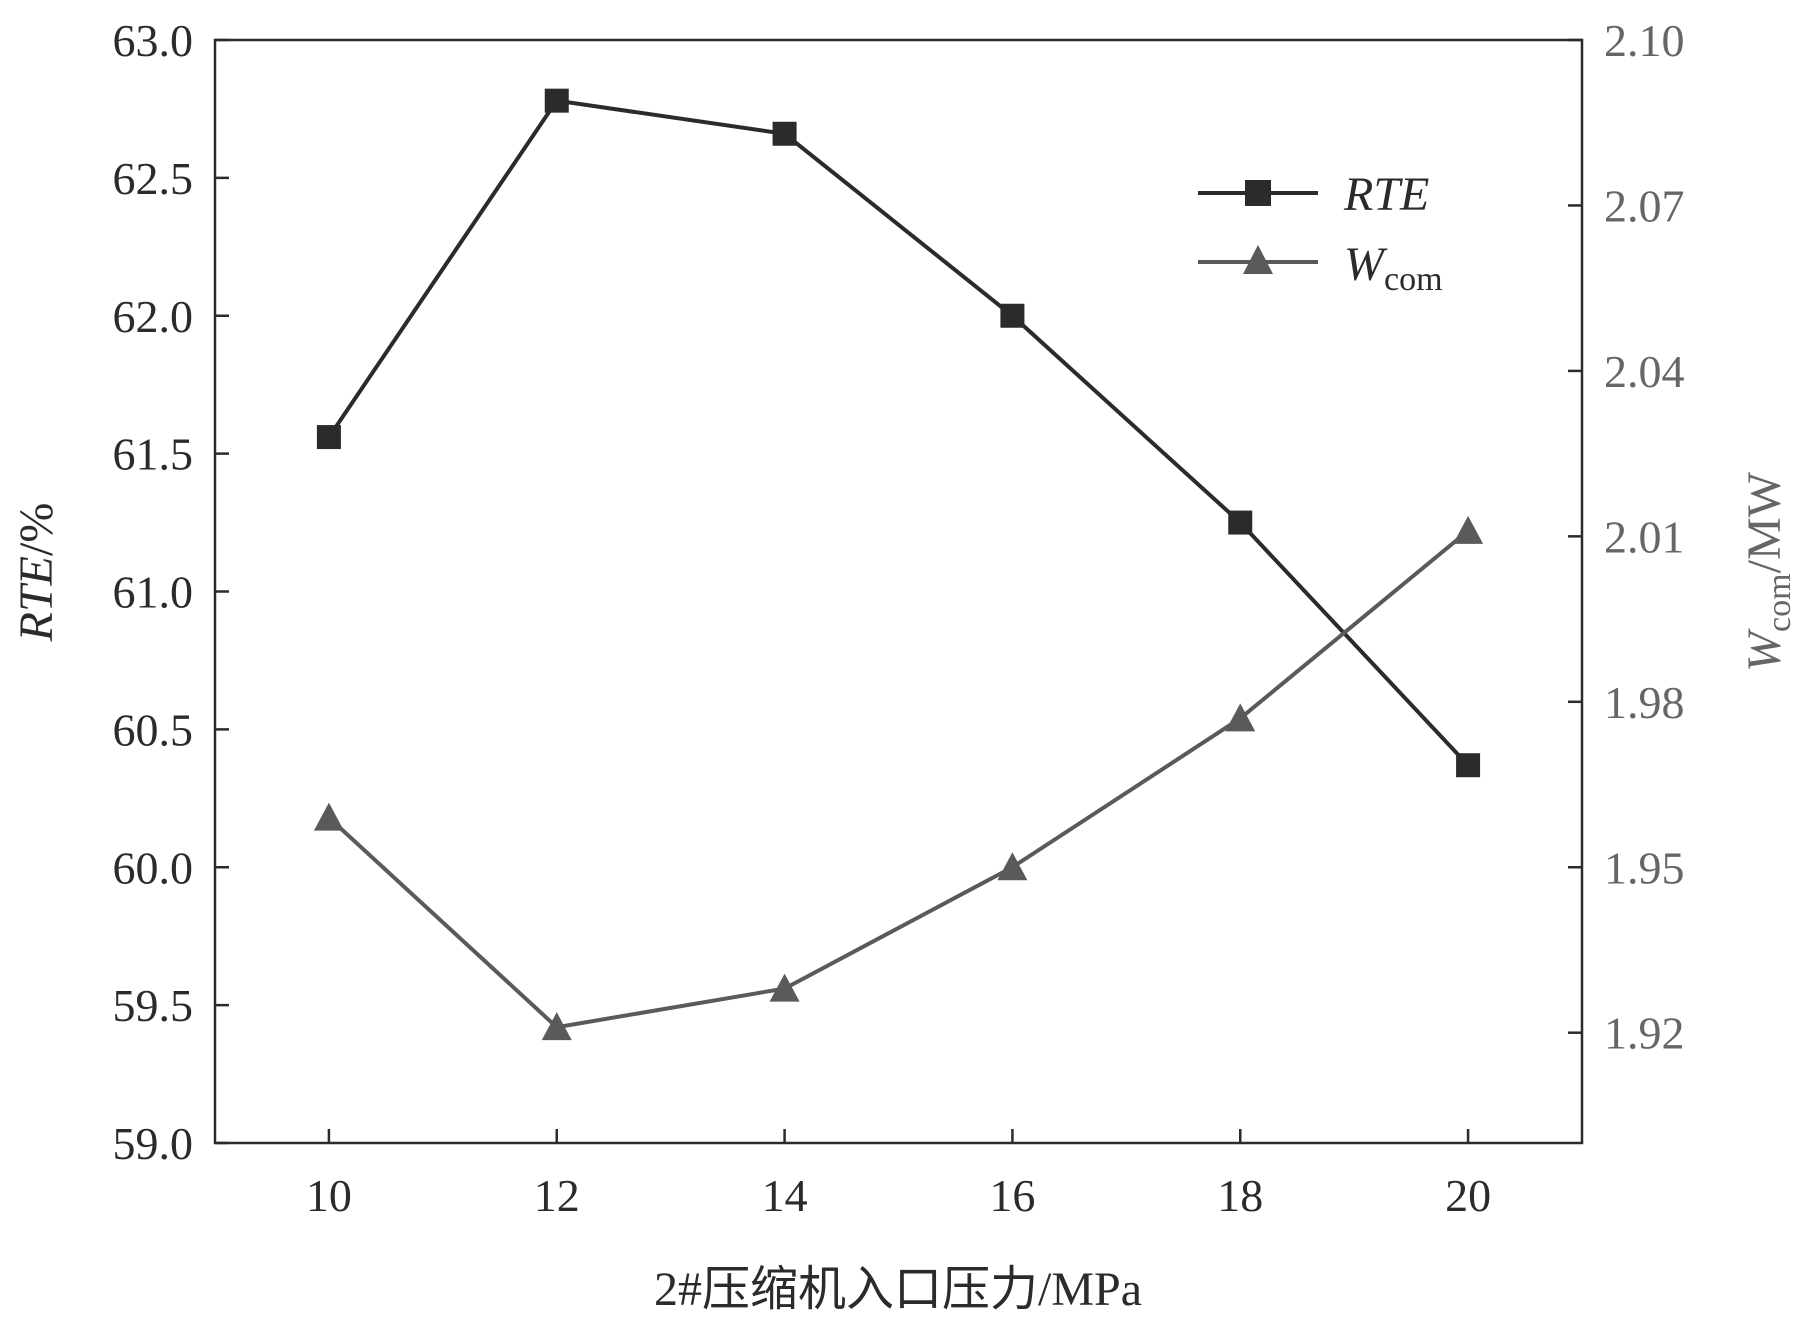  I want to click on x-tick-label: 10, so click(329, 1195).